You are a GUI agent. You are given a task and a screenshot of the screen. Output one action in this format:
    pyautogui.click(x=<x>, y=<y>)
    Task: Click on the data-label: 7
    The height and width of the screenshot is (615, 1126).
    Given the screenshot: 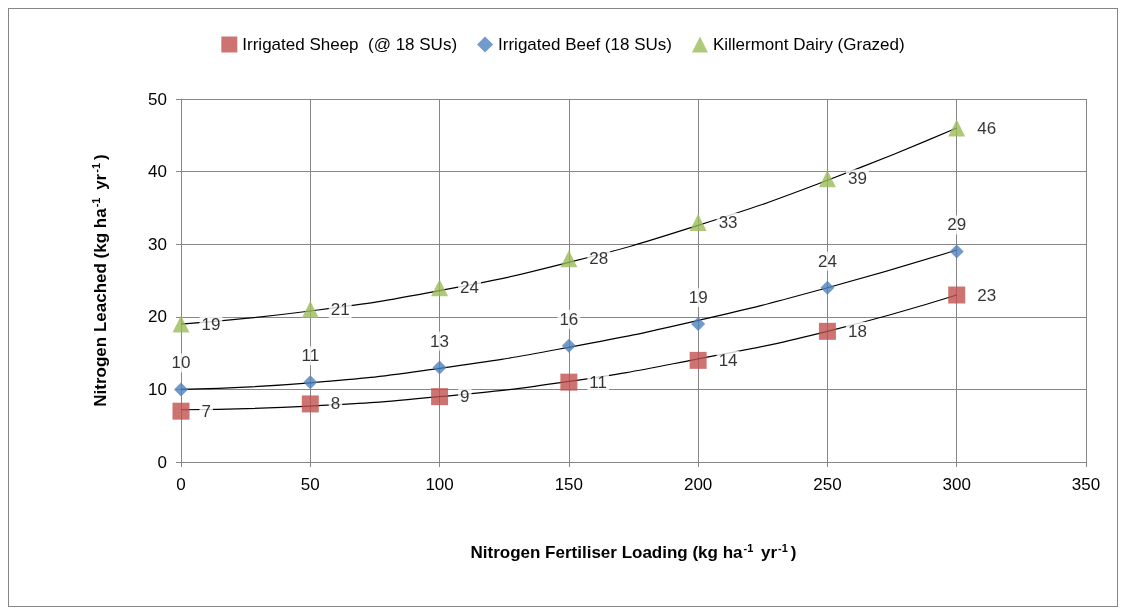 What is the action you would take?
    pyautogui.click(x=206, y=411)
    